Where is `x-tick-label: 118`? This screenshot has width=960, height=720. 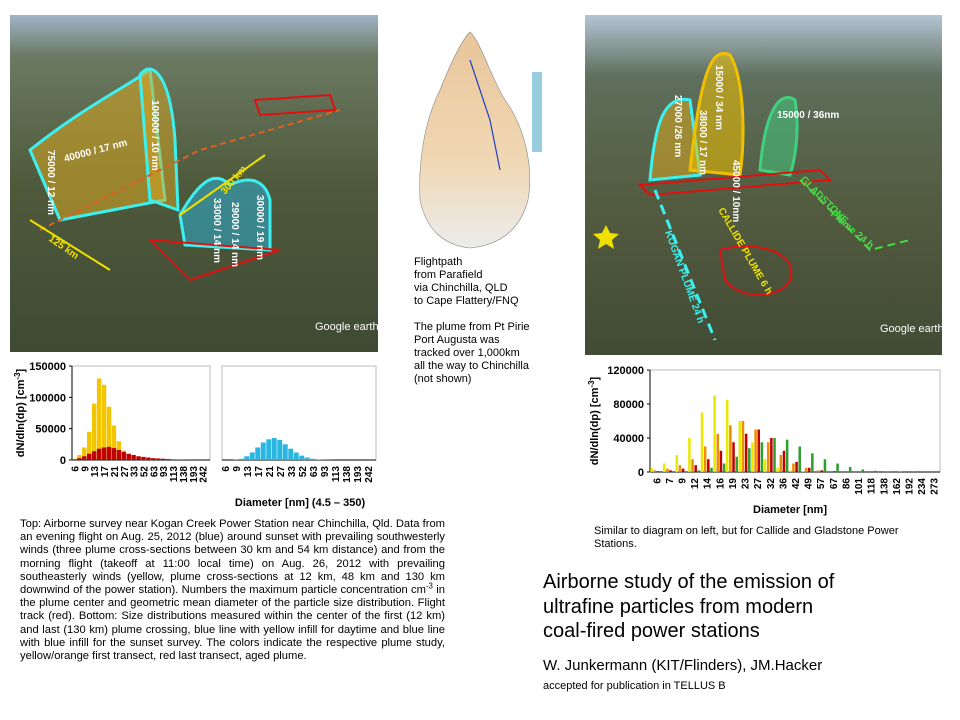
x-tick-label: 118 is located at coordinates (872, 486).